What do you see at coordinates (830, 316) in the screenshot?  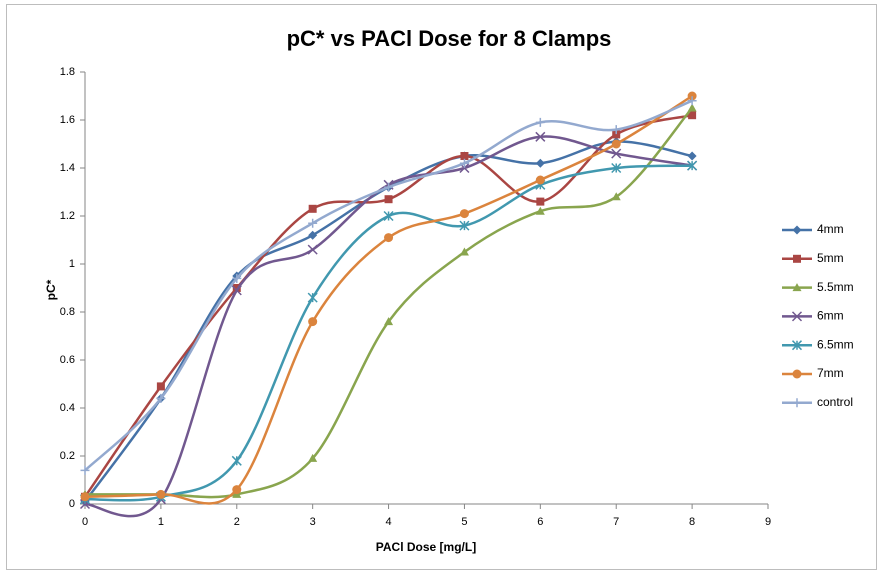 I see `legend-label: 6mm` at bounding box center [830, 316].